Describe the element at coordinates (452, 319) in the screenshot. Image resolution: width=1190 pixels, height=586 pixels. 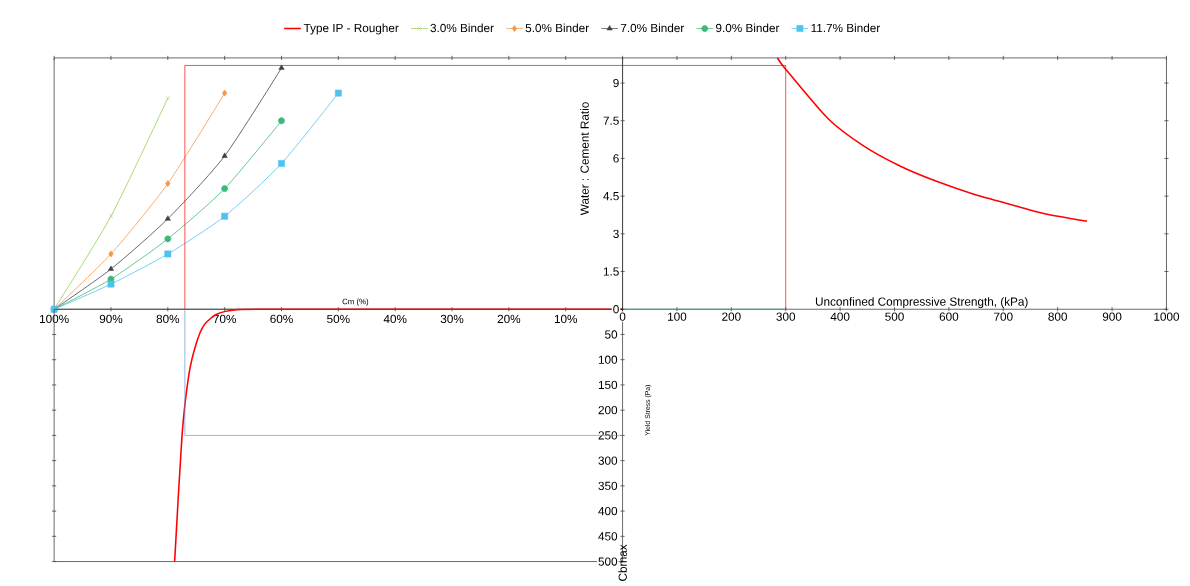
I see `x-tick-label: 30%` at that location.